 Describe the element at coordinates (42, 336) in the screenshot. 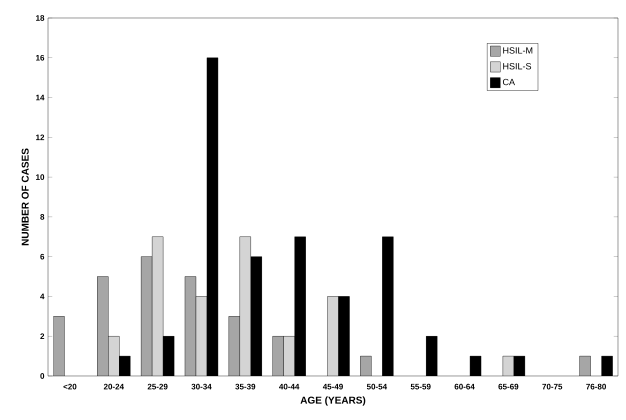

I see `y-tick-label: 2` at that location.